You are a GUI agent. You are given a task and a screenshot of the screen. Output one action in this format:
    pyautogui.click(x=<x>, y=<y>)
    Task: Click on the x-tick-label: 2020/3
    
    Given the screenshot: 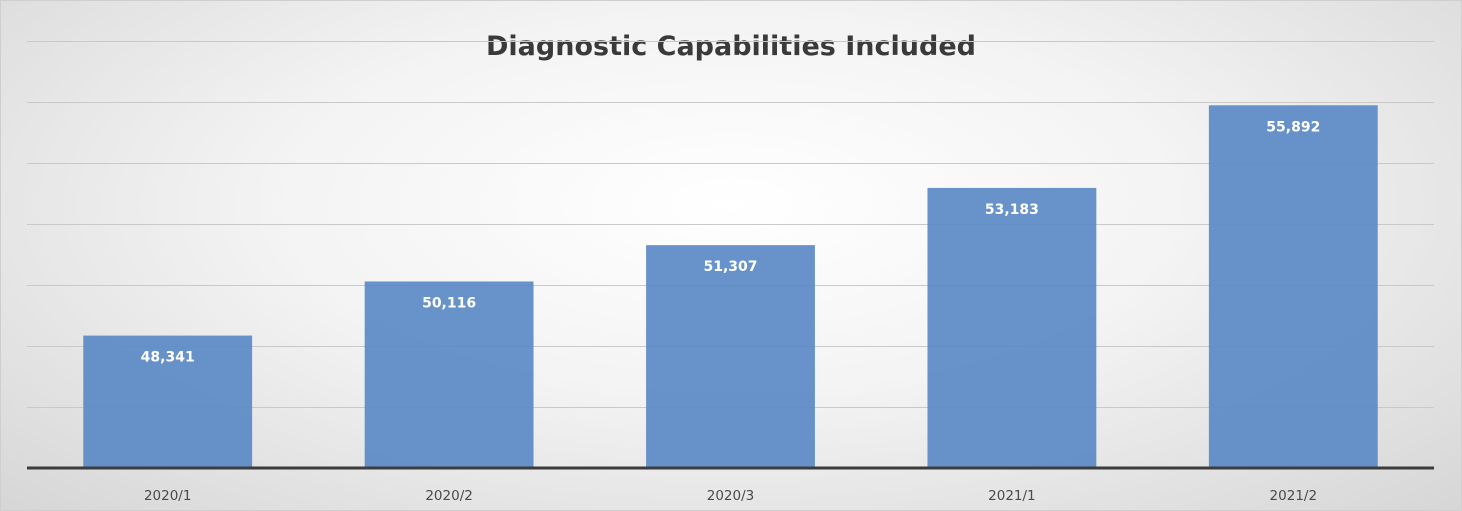 What is the action you would take?
    pyautogui.click(x=731, y=496)
    